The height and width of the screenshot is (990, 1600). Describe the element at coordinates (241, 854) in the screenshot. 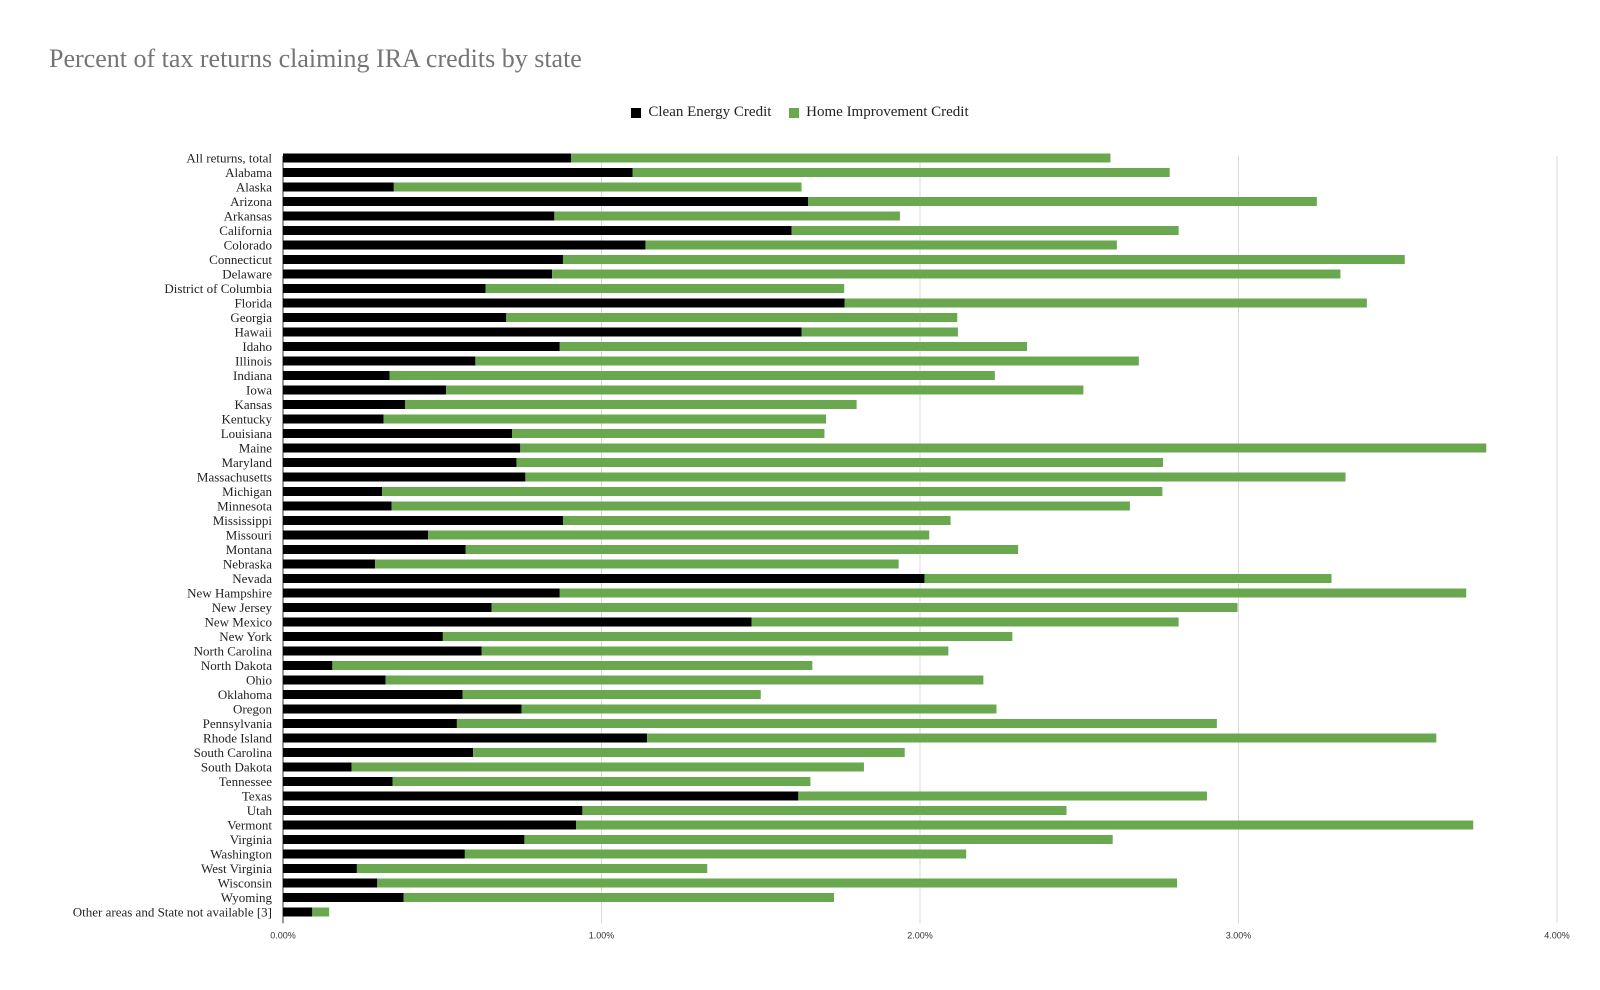

I see `category-label: Washington` at that location.